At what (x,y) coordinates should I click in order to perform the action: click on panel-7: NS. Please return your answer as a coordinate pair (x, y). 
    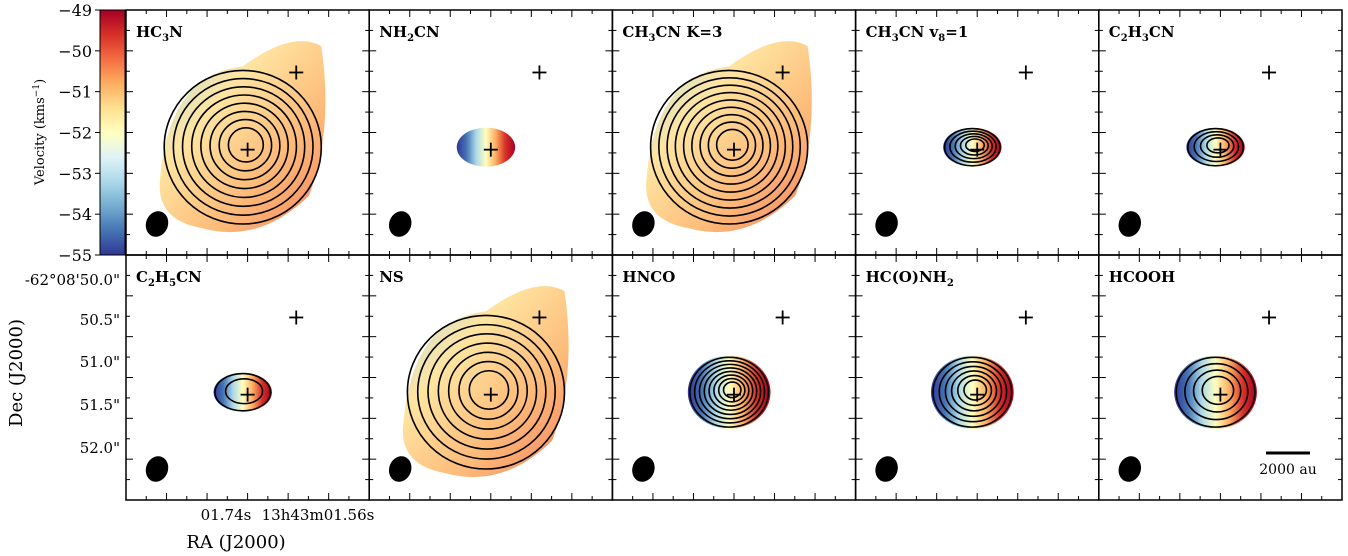
    Looking at the image, I should click on (491, 377).